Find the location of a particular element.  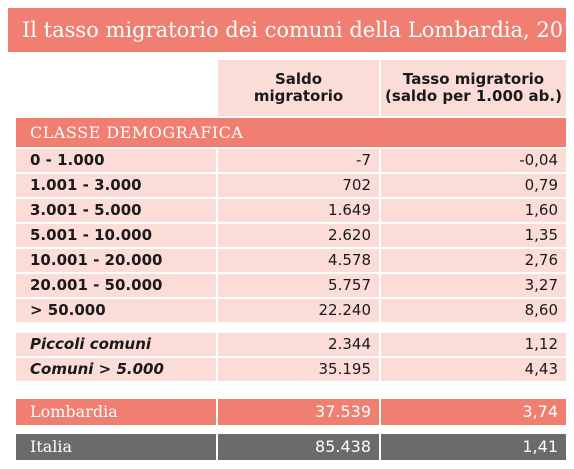

column-header-saldo-line1: Saldo is located at coordinates (298, 79).